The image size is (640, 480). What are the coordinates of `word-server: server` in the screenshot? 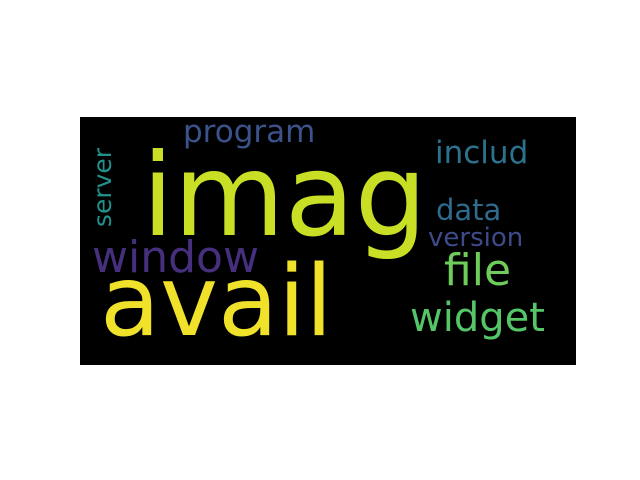 It's located at (103, 187).